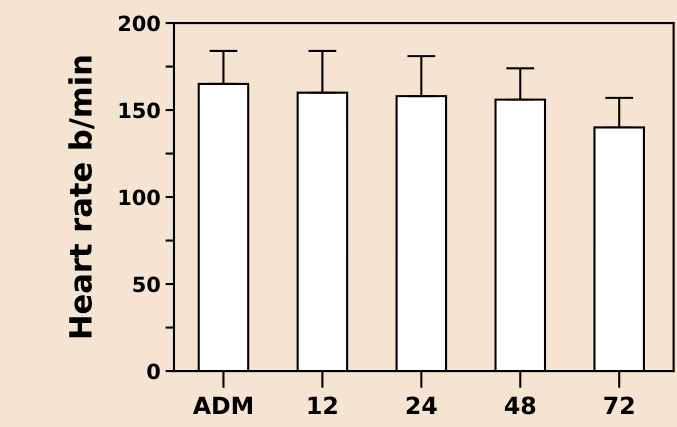 This screenshot has width=677, height=427. What do you see at coordinates (140, 198) in the screenshot?
I see `y-tick-label: 100` at bounding box center [140, 198].